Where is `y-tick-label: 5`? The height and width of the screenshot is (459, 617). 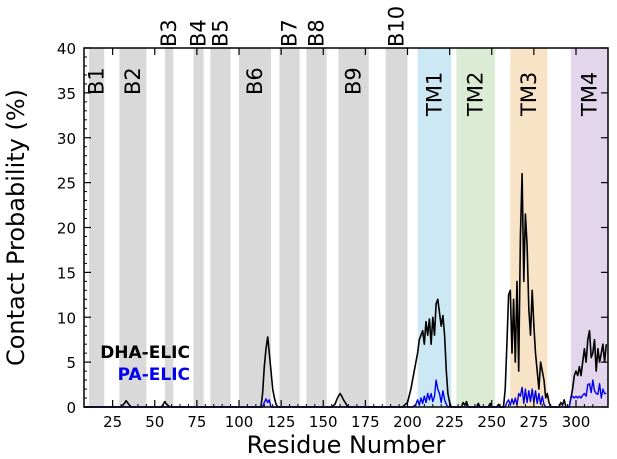
y-tick-label: 5 is located at coordinates (71, 363).